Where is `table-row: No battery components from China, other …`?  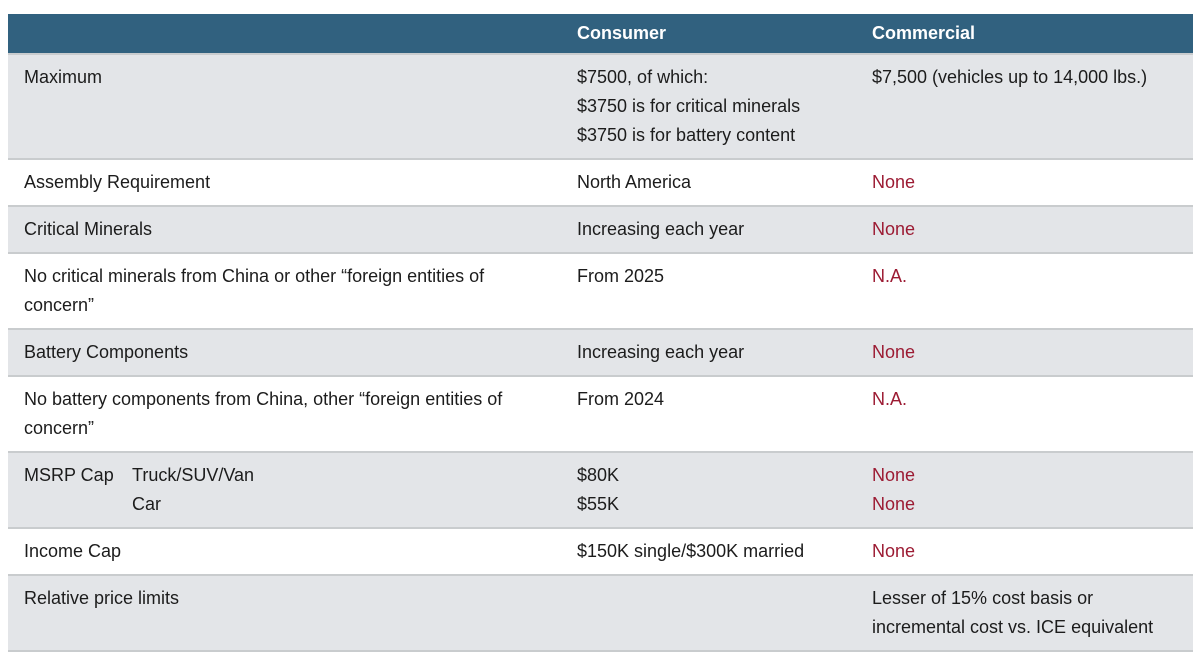 table-row: No battery components from China, other … is located at coordinates (600, 413).